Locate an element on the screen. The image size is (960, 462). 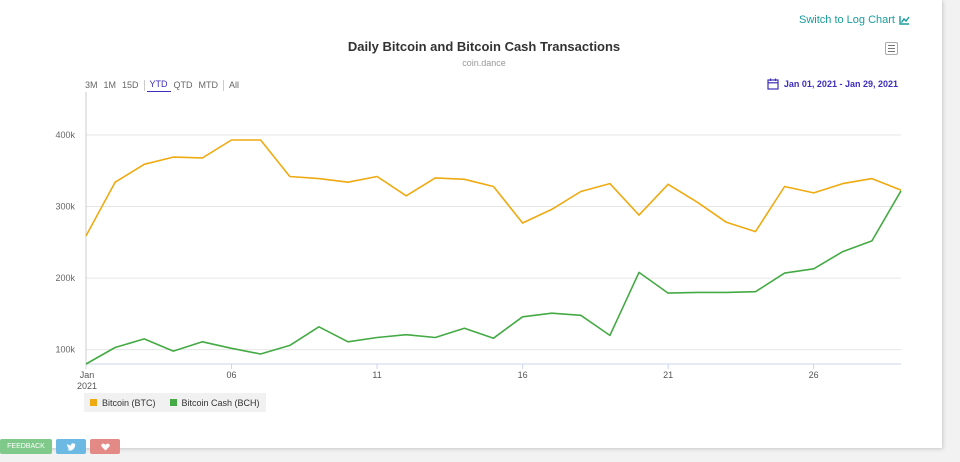
x-tick-label: 21 is located at coordinates (668, 375).